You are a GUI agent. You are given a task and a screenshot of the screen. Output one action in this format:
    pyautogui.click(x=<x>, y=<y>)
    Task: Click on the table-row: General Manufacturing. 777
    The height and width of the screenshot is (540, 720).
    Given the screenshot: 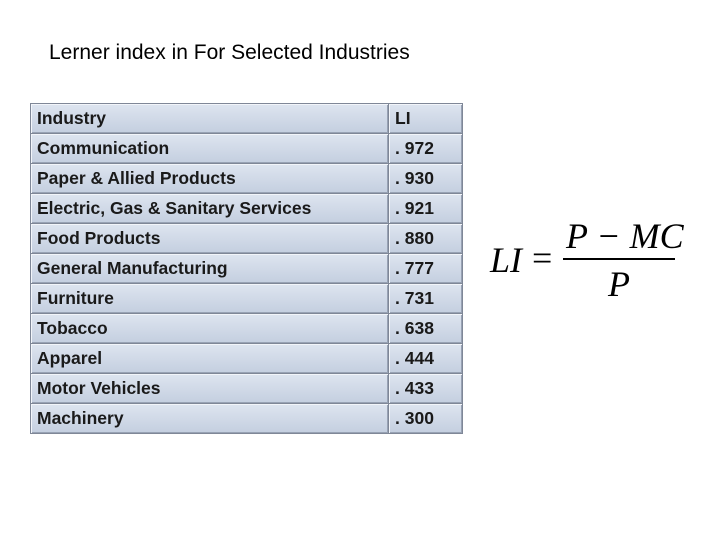 What is the action you would take?
    pyautogui.click(x=246, y=268)
    